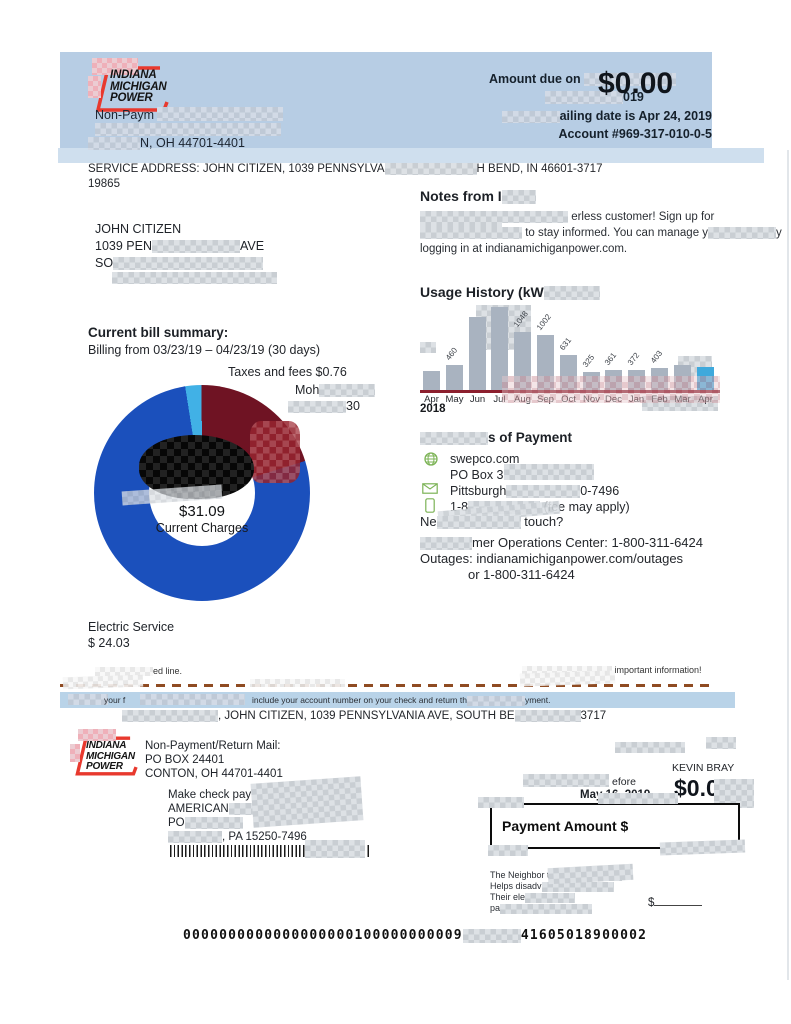  What do you see at coordinates (633, 358) in the screenshot?
I see `bar-value-label: 372` at bounding box center [633, 358].